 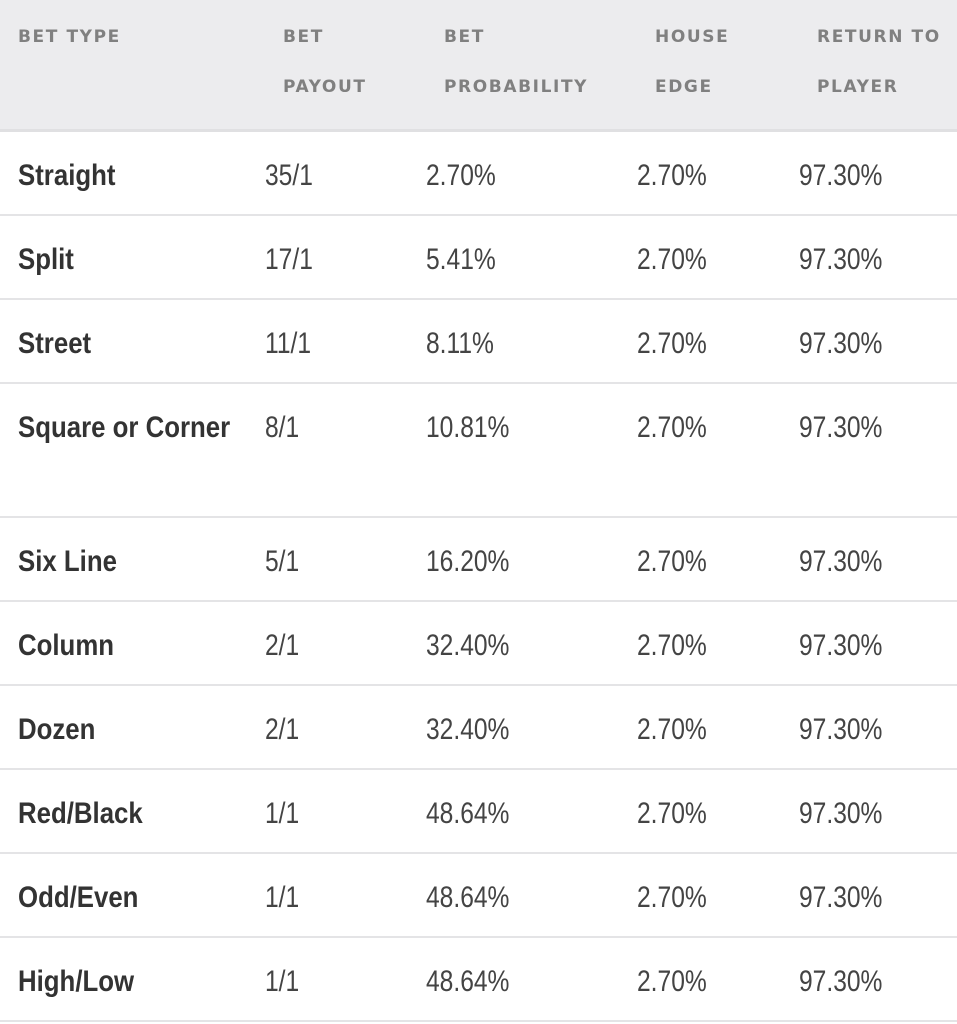 I want to click on cell-bet-type: Square or Corner, so click(x=124, y=427).